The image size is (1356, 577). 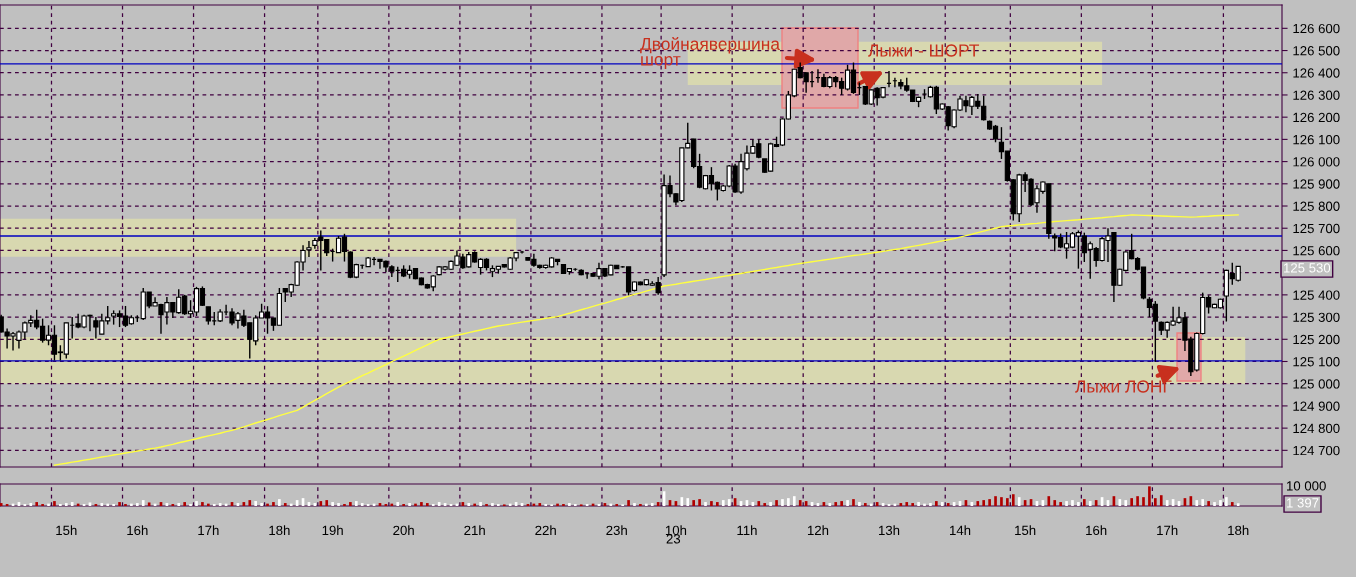 I want to click on x-tick-label: 18h, so click(x=279, y=530).